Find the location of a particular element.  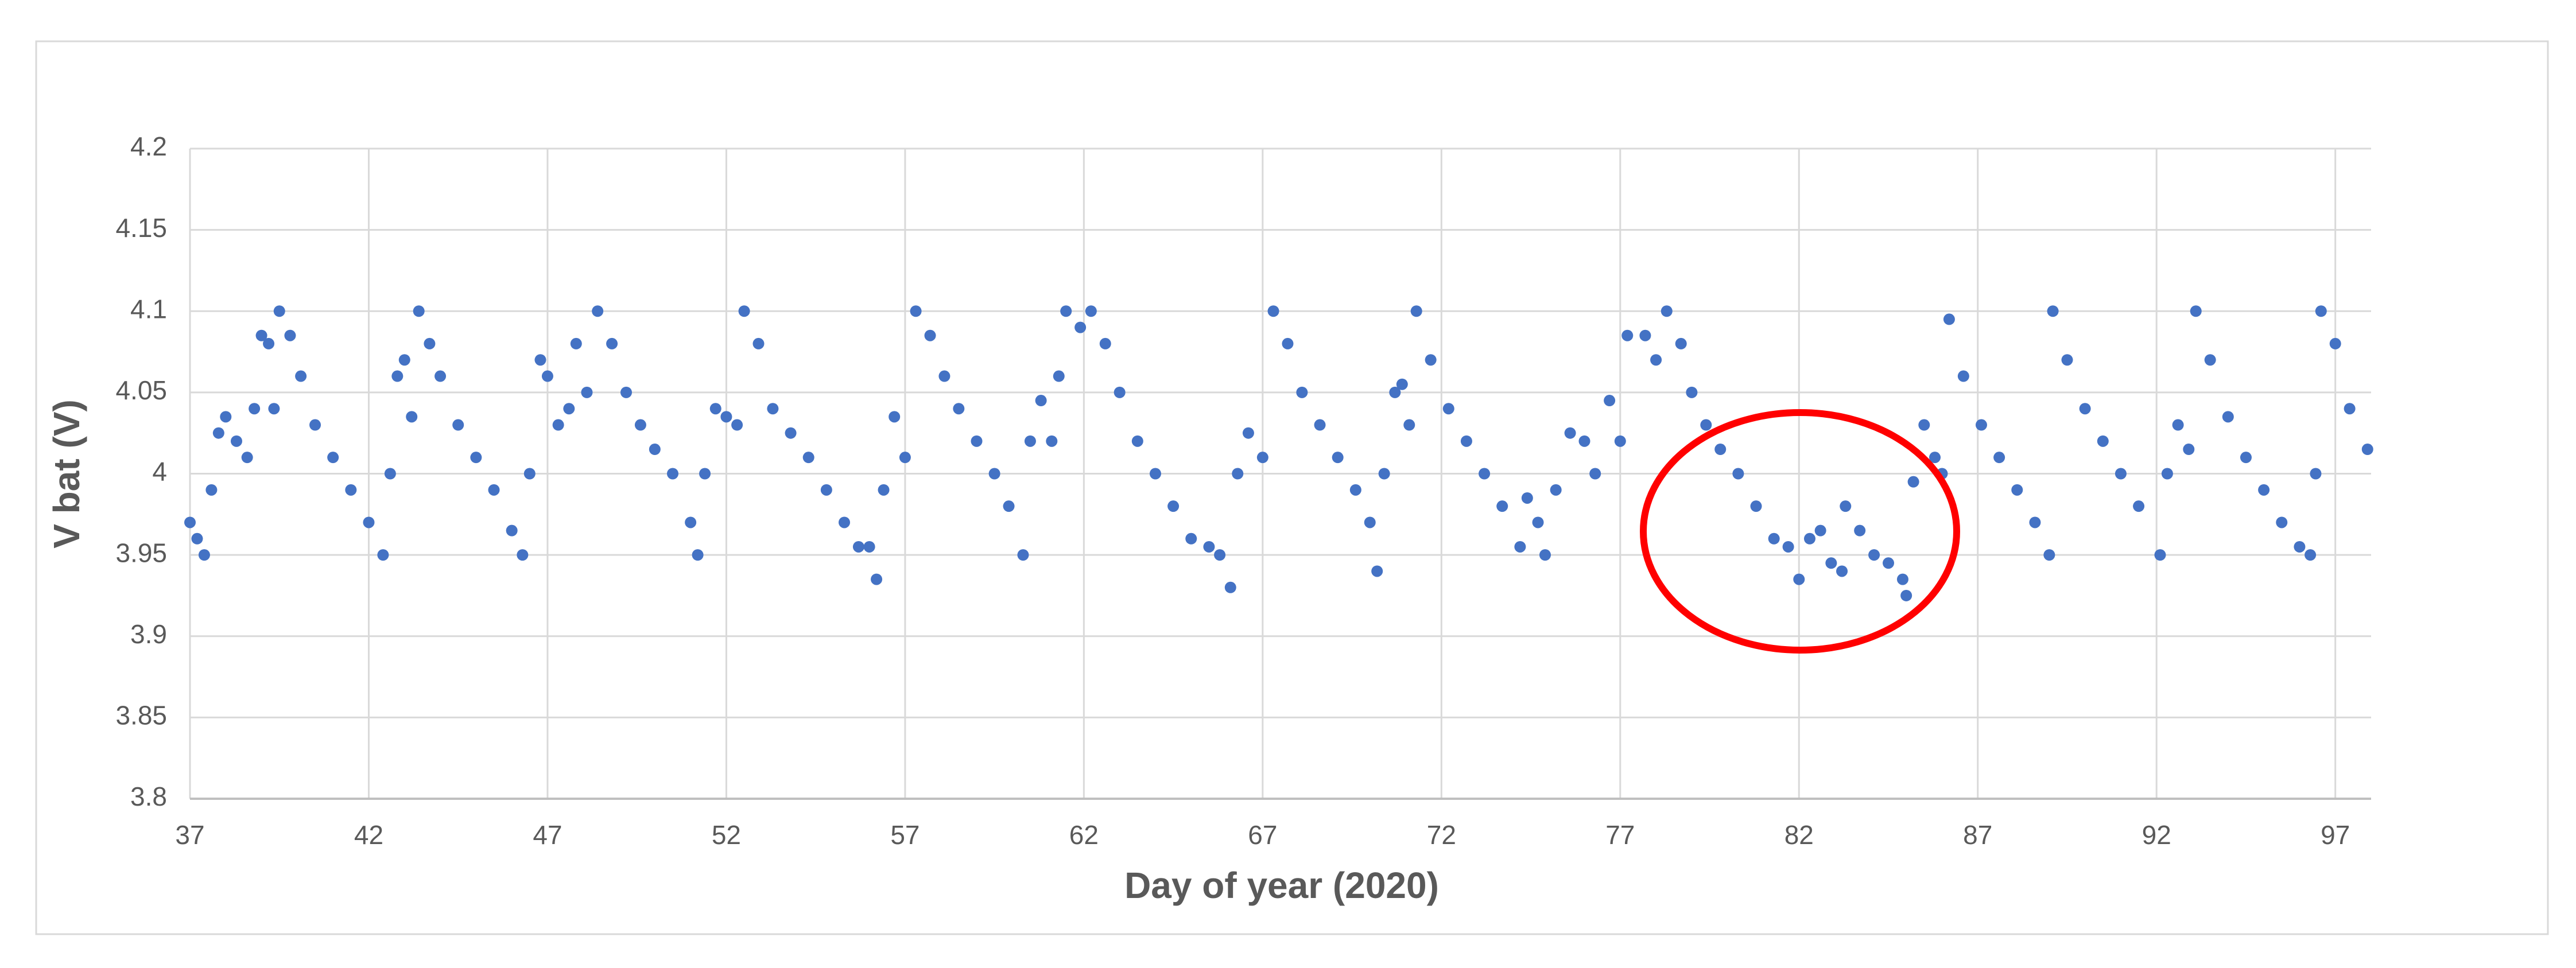

x-tick-label: 62 is located at coordinates (1084, 835).